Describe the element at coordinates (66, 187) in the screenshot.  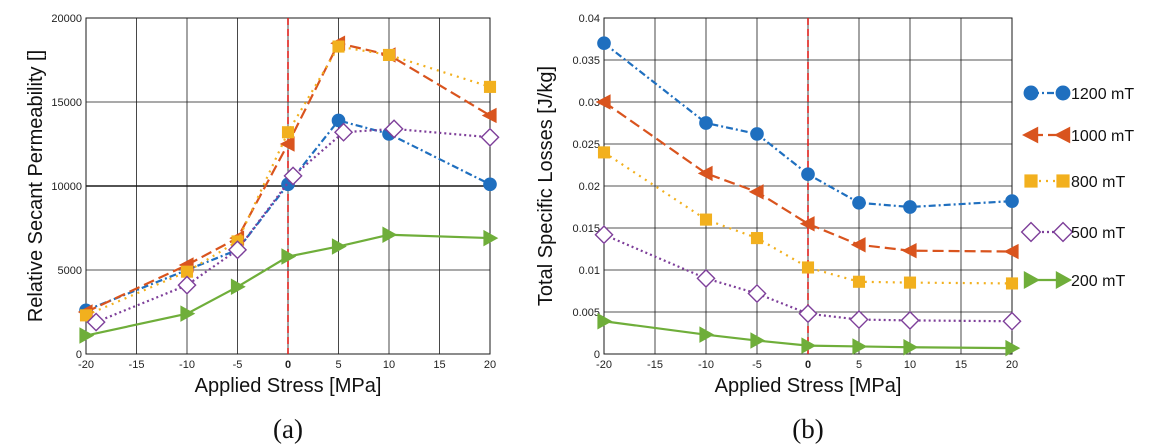
I see `y-tick-label: 10000` at that location.